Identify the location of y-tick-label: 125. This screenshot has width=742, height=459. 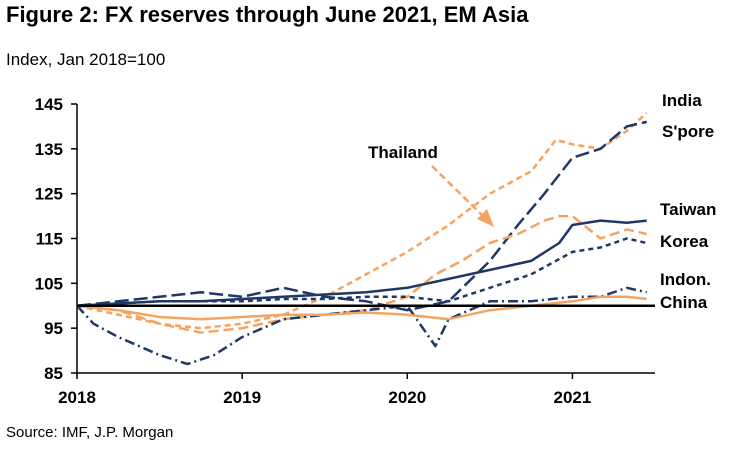
(49, 194).